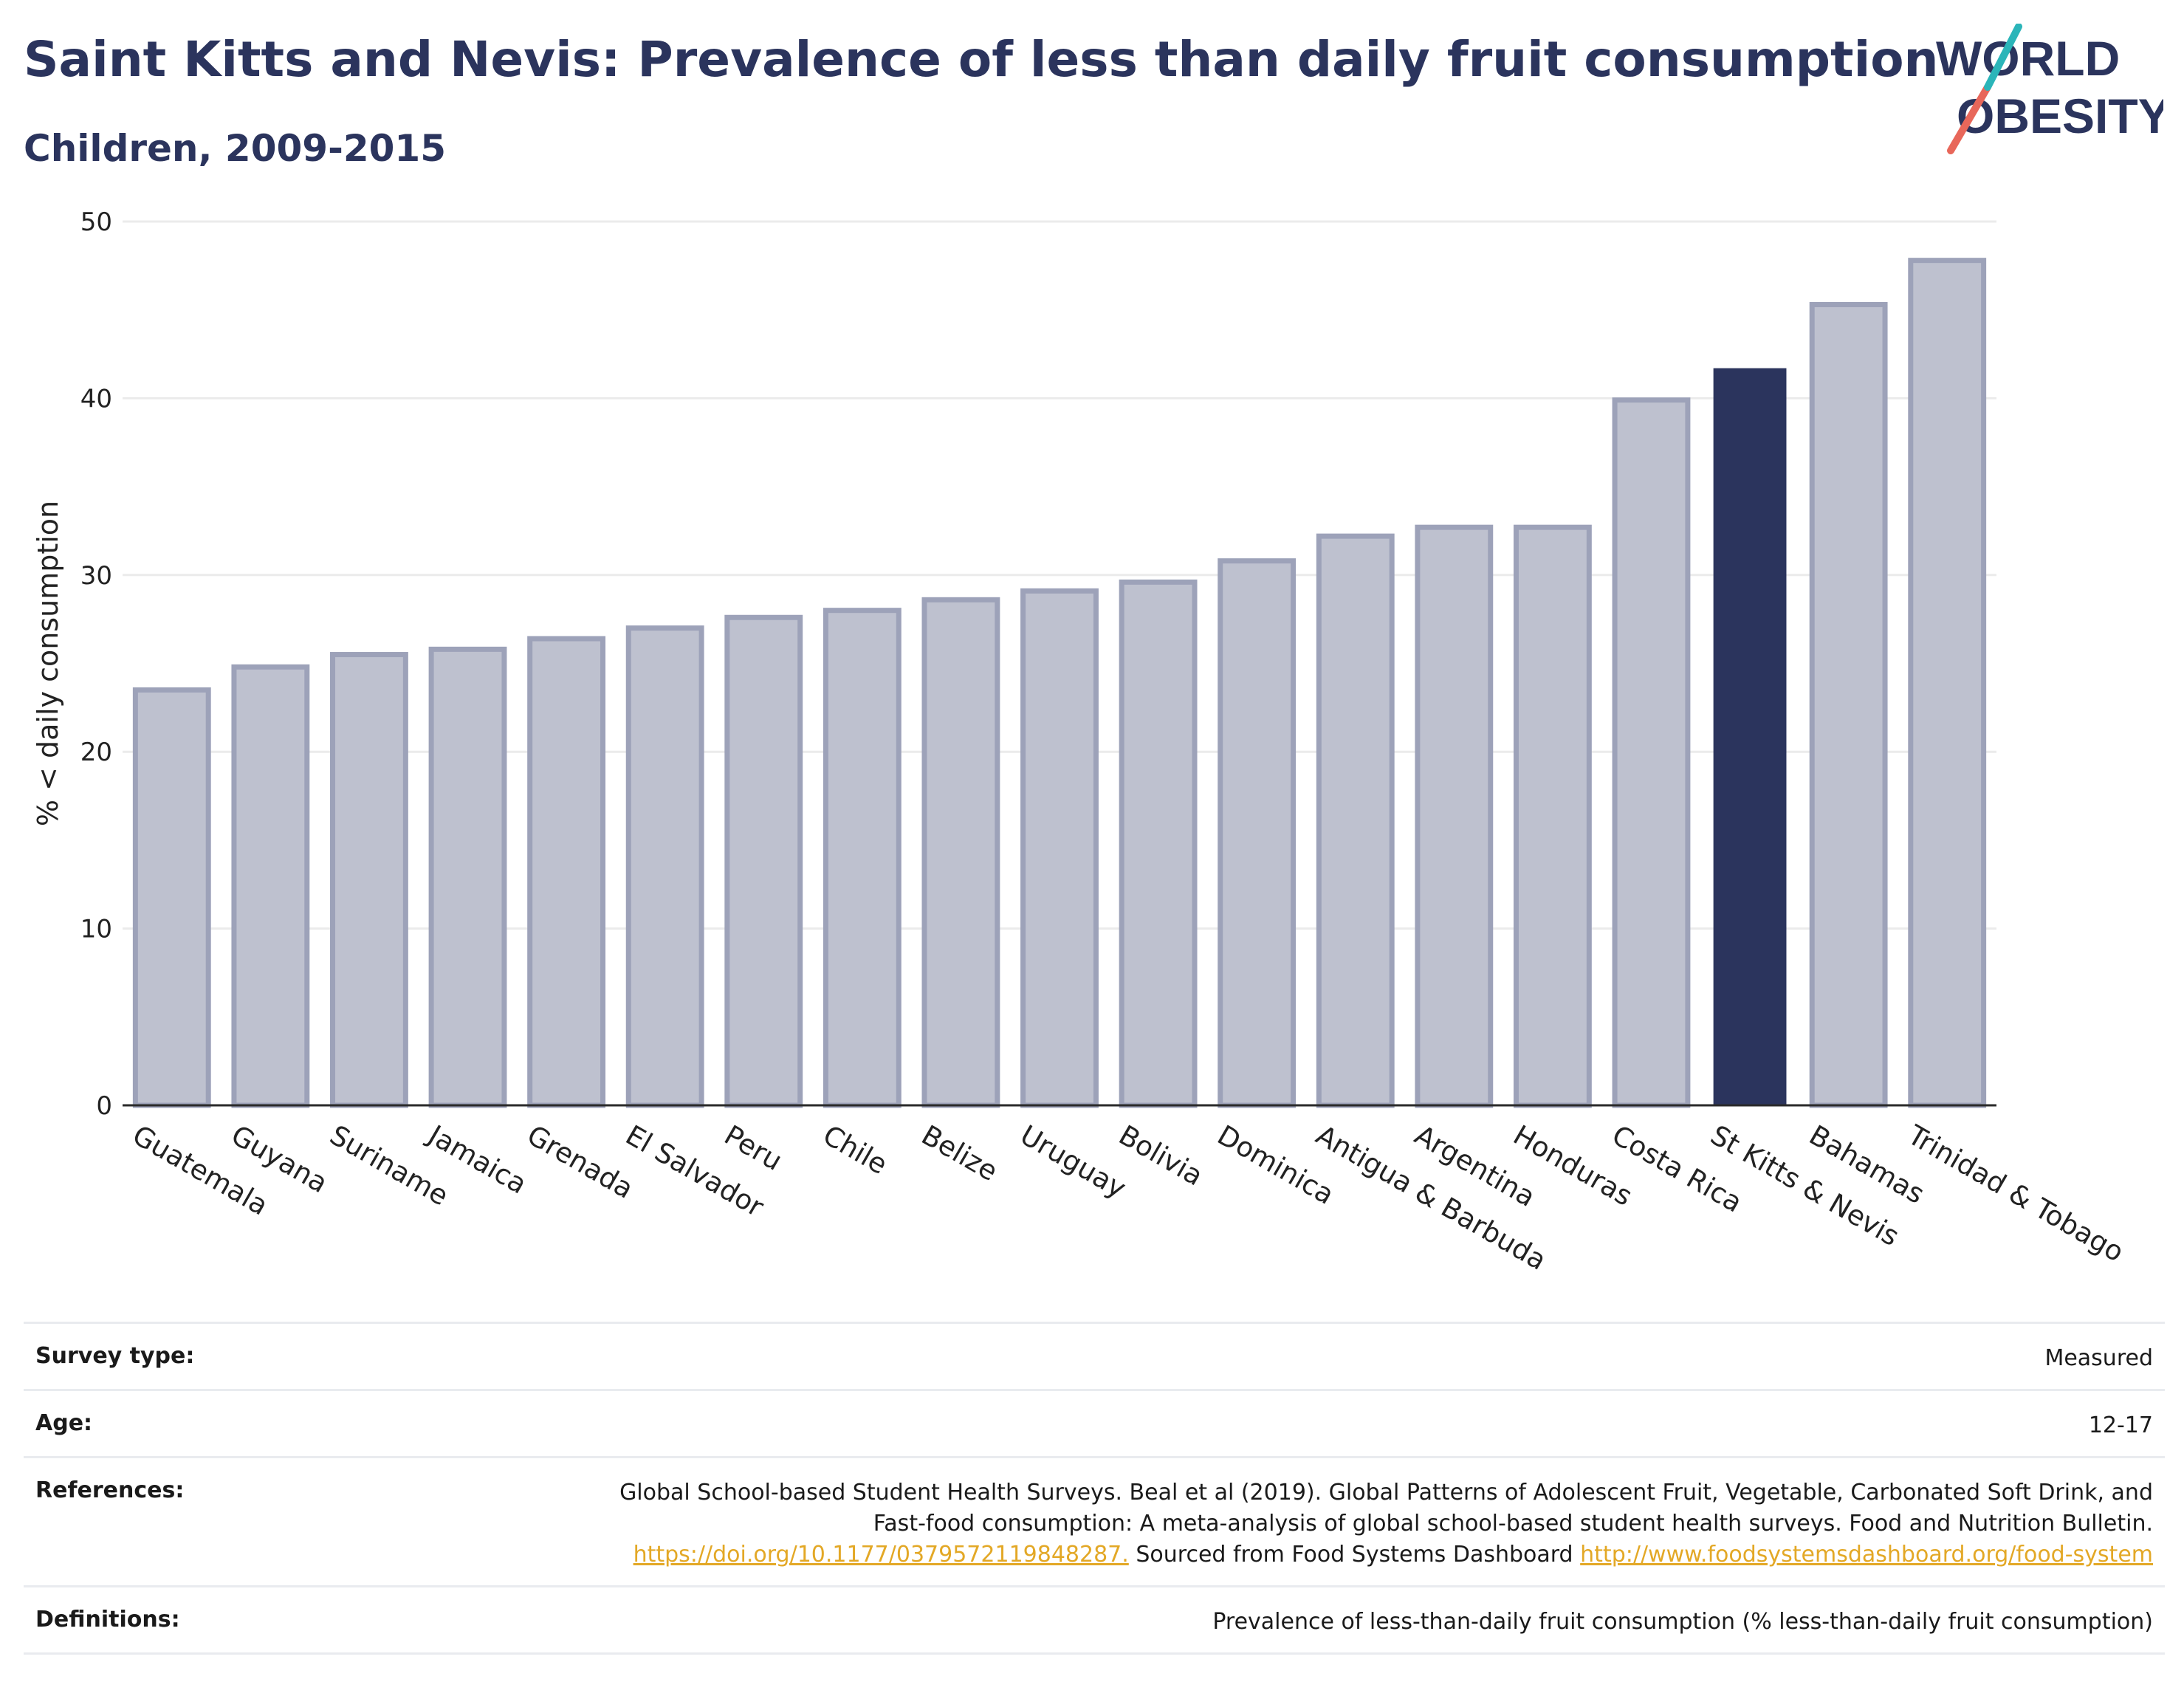 This screenshot has height=1696, width=2184. What do you see at coordinates (48, 663) in the screenshot?
I see `y-axis-label: % < daily consumption` at bounding box center [48, 663].